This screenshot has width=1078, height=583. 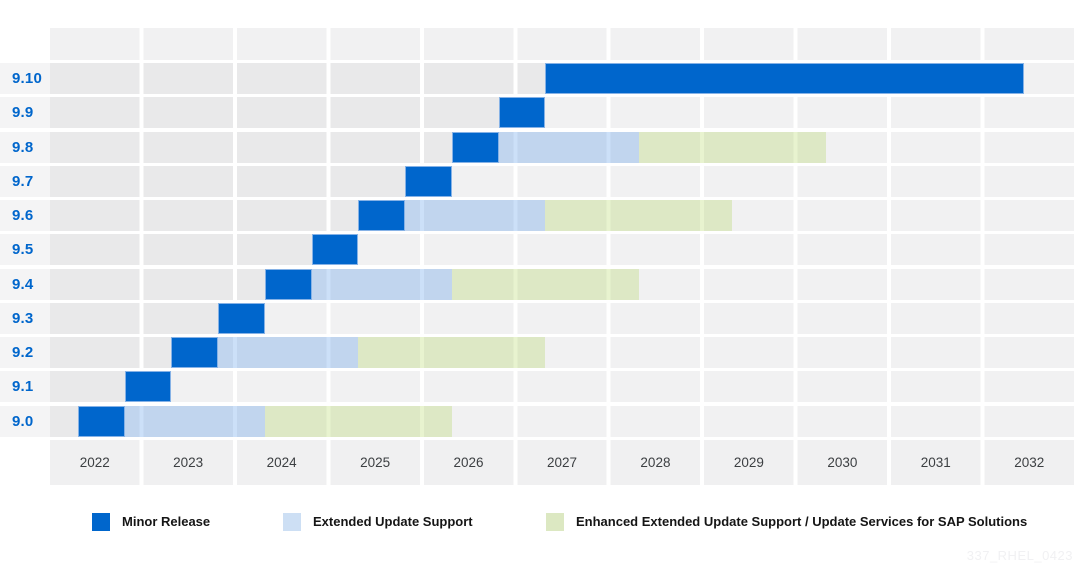 What do you see at coordinates (732, 147) in the screenshot?
I see `enhanced-eus-sap-bar-9.8` at bounding box center [732, 147].